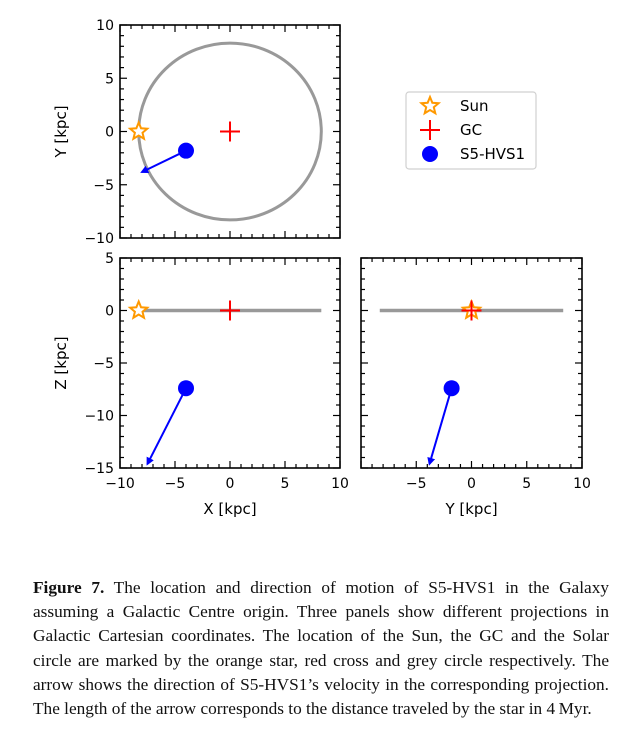  I want to click on panel-xy: 10 5 0 −5 −10 Y [kpc], so click(196, 132).